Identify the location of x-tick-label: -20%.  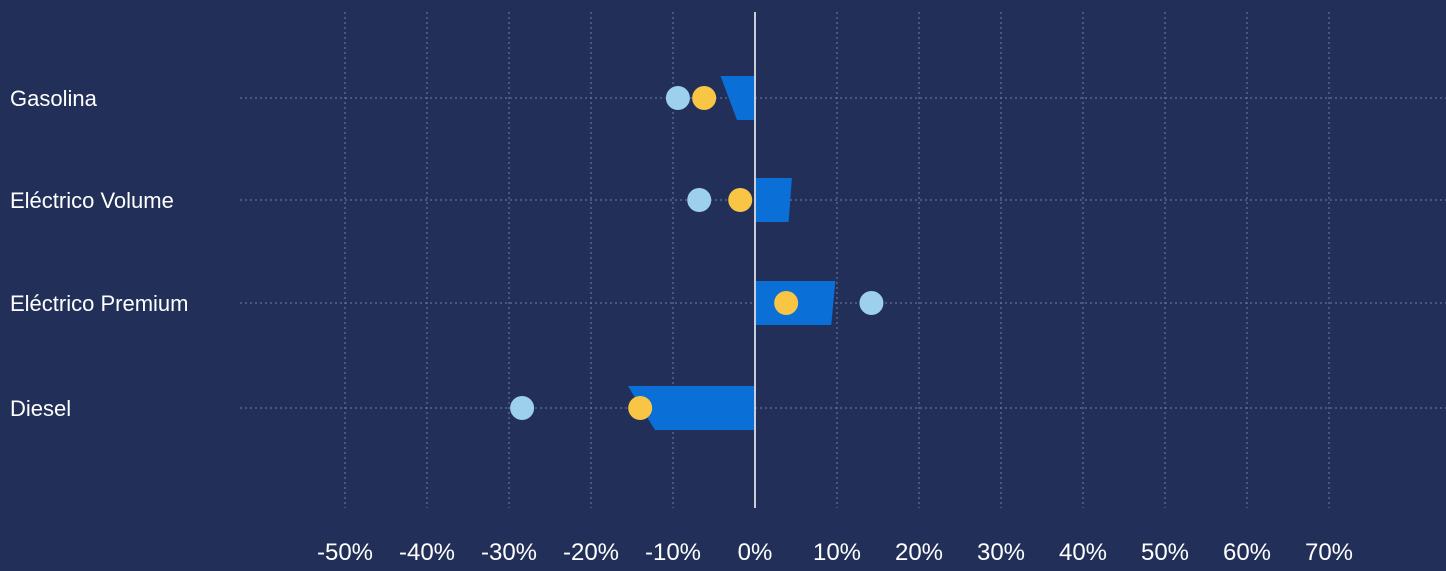
(591, 552).